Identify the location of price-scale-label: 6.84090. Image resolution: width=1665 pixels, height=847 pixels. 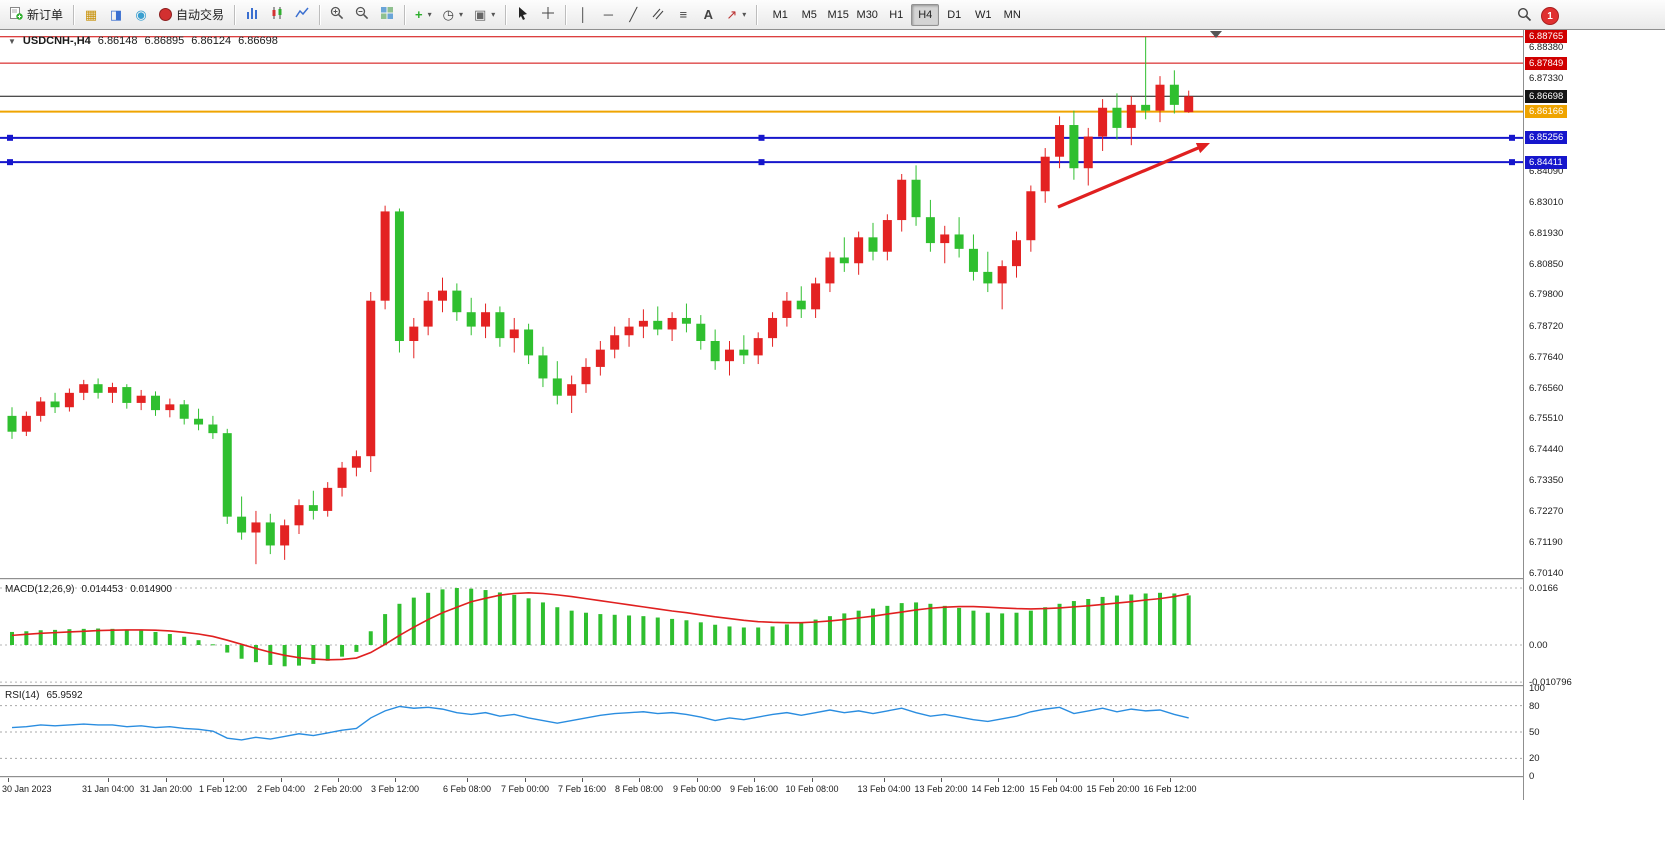
(1546, 171).